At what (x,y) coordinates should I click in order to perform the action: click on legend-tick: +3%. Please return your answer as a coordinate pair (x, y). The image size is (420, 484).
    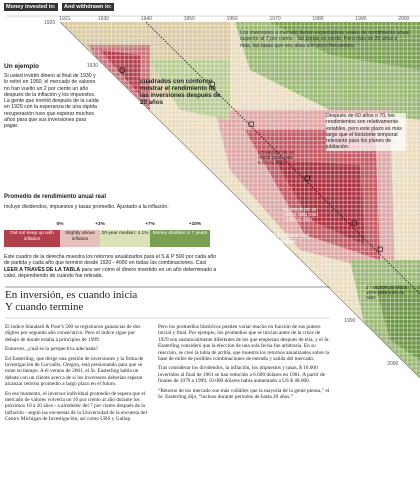
    Looking at the image, I should click on (100, 224).